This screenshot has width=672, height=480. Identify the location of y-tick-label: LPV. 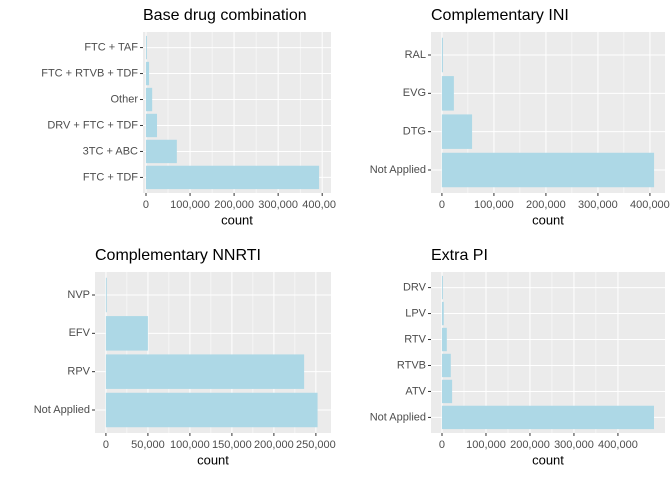
(415, 313).